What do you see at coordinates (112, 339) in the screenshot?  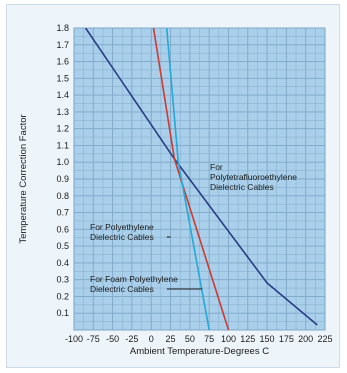 I see `x-tick-label: -50` at bounding box center [112, 339].